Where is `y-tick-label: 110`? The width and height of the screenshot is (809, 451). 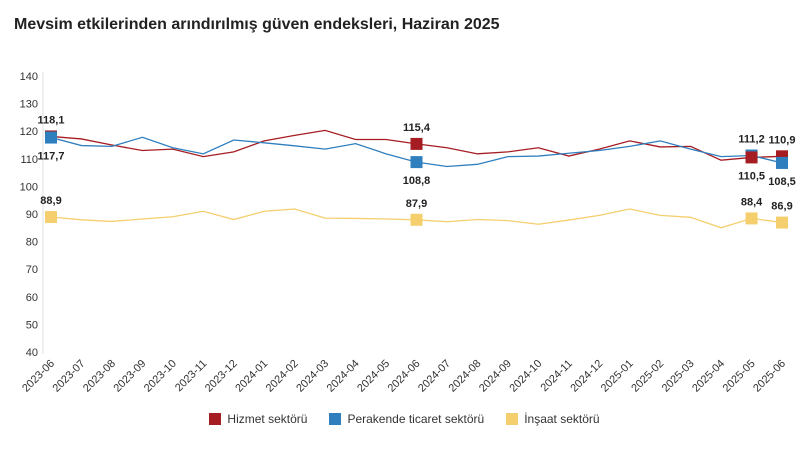
y-tick-label: 110 is located at coordinates (29, 160).